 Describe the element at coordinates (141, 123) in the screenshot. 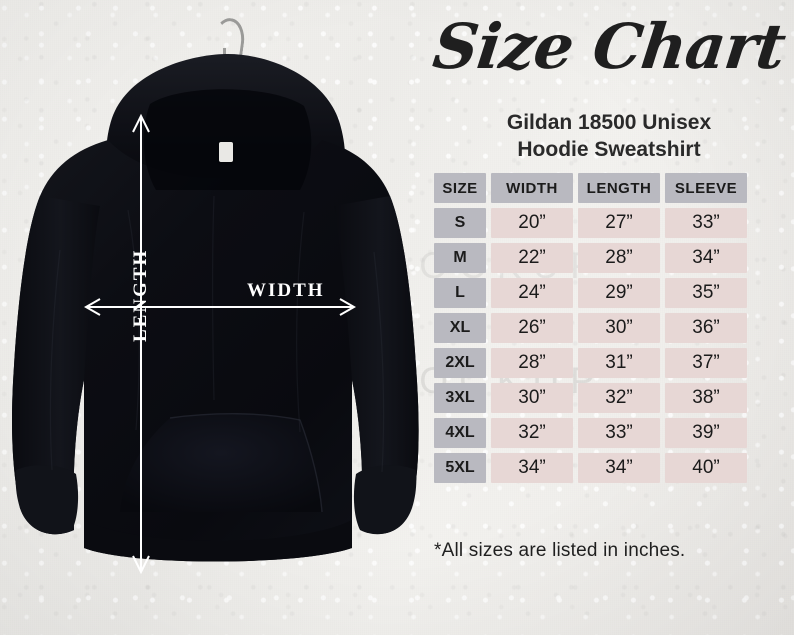

I see `length-arrow-head-top` at that location.